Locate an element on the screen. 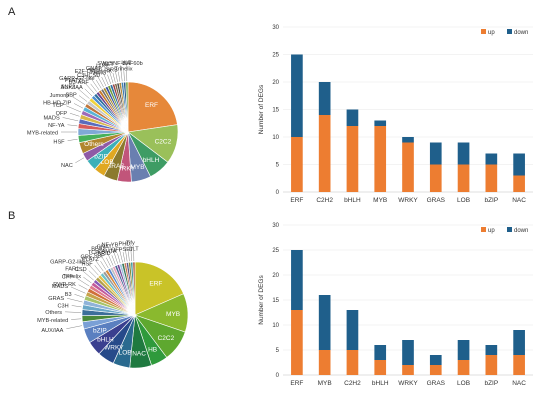 Image resolution: width=550 pixels, height=405 pixels. x-tick-label-erf: ERF is located at coordinates (296, 200).